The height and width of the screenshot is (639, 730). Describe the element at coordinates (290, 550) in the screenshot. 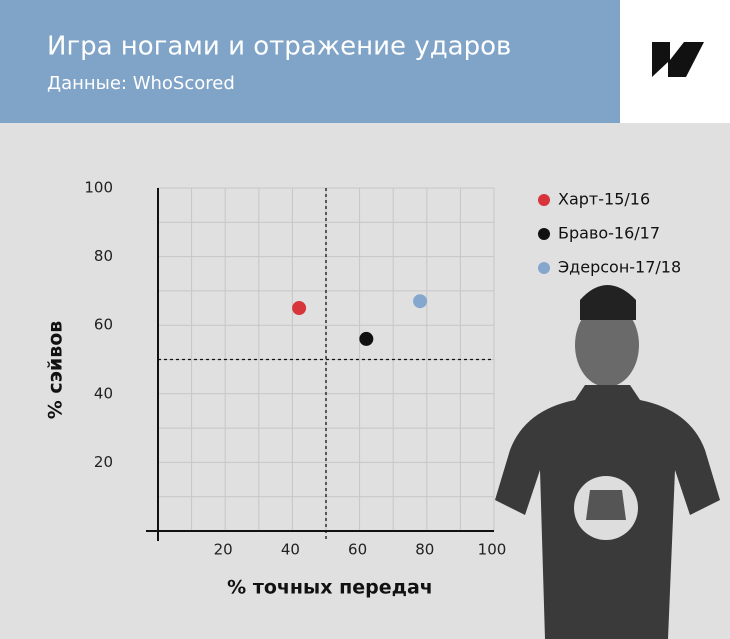

I see `x-tick-label: 40` at that location.